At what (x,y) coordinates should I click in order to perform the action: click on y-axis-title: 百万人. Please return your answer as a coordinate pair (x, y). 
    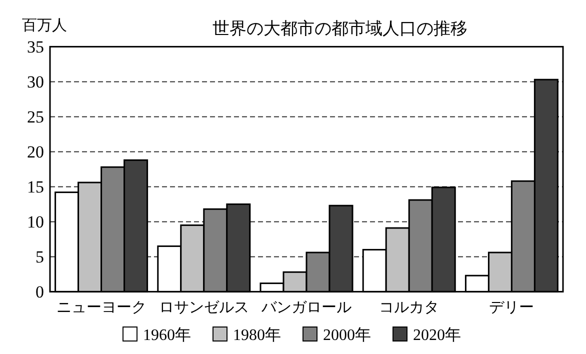
    Looking at the image, I should click on (44, 26).